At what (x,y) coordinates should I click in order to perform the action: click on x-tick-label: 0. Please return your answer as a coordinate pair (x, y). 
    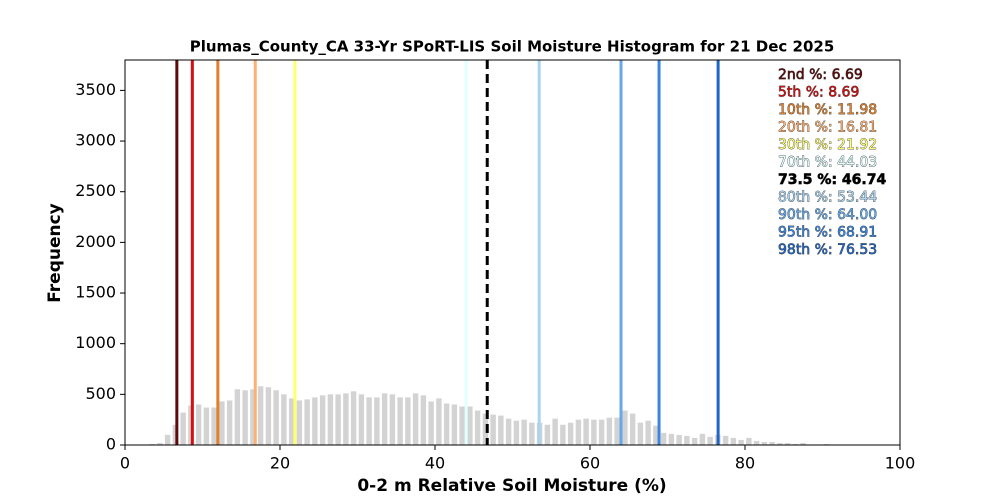
    Looking at the image, I should click on (125, 463).